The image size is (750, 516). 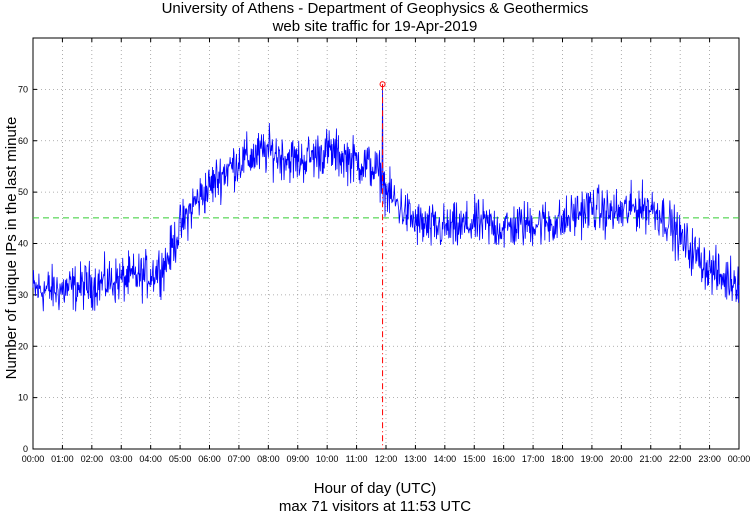 What do you see at coordinates (23, 398) in the screenshot?
I see `y-tick-label: 10` at bounding box center [23, 398].